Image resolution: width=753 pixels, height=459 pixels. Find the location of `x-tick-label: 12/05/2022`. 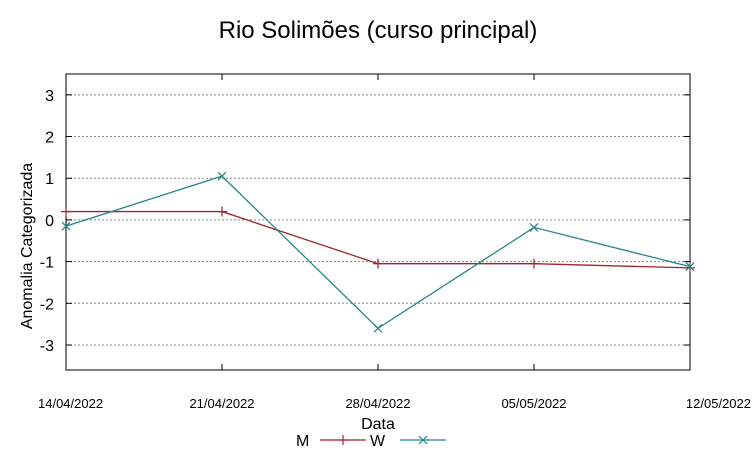

x-tick-label: 12/05/2022 is located at coordinates (718, 403).